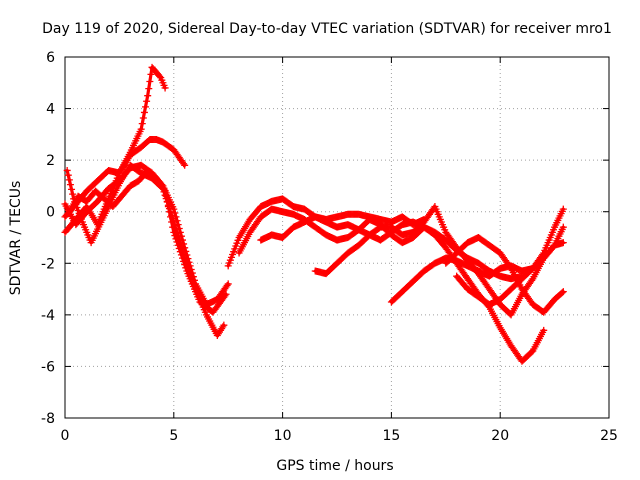 The image size is (640, 480). I want to click on y-tick-label: -2, so click(48, 264).